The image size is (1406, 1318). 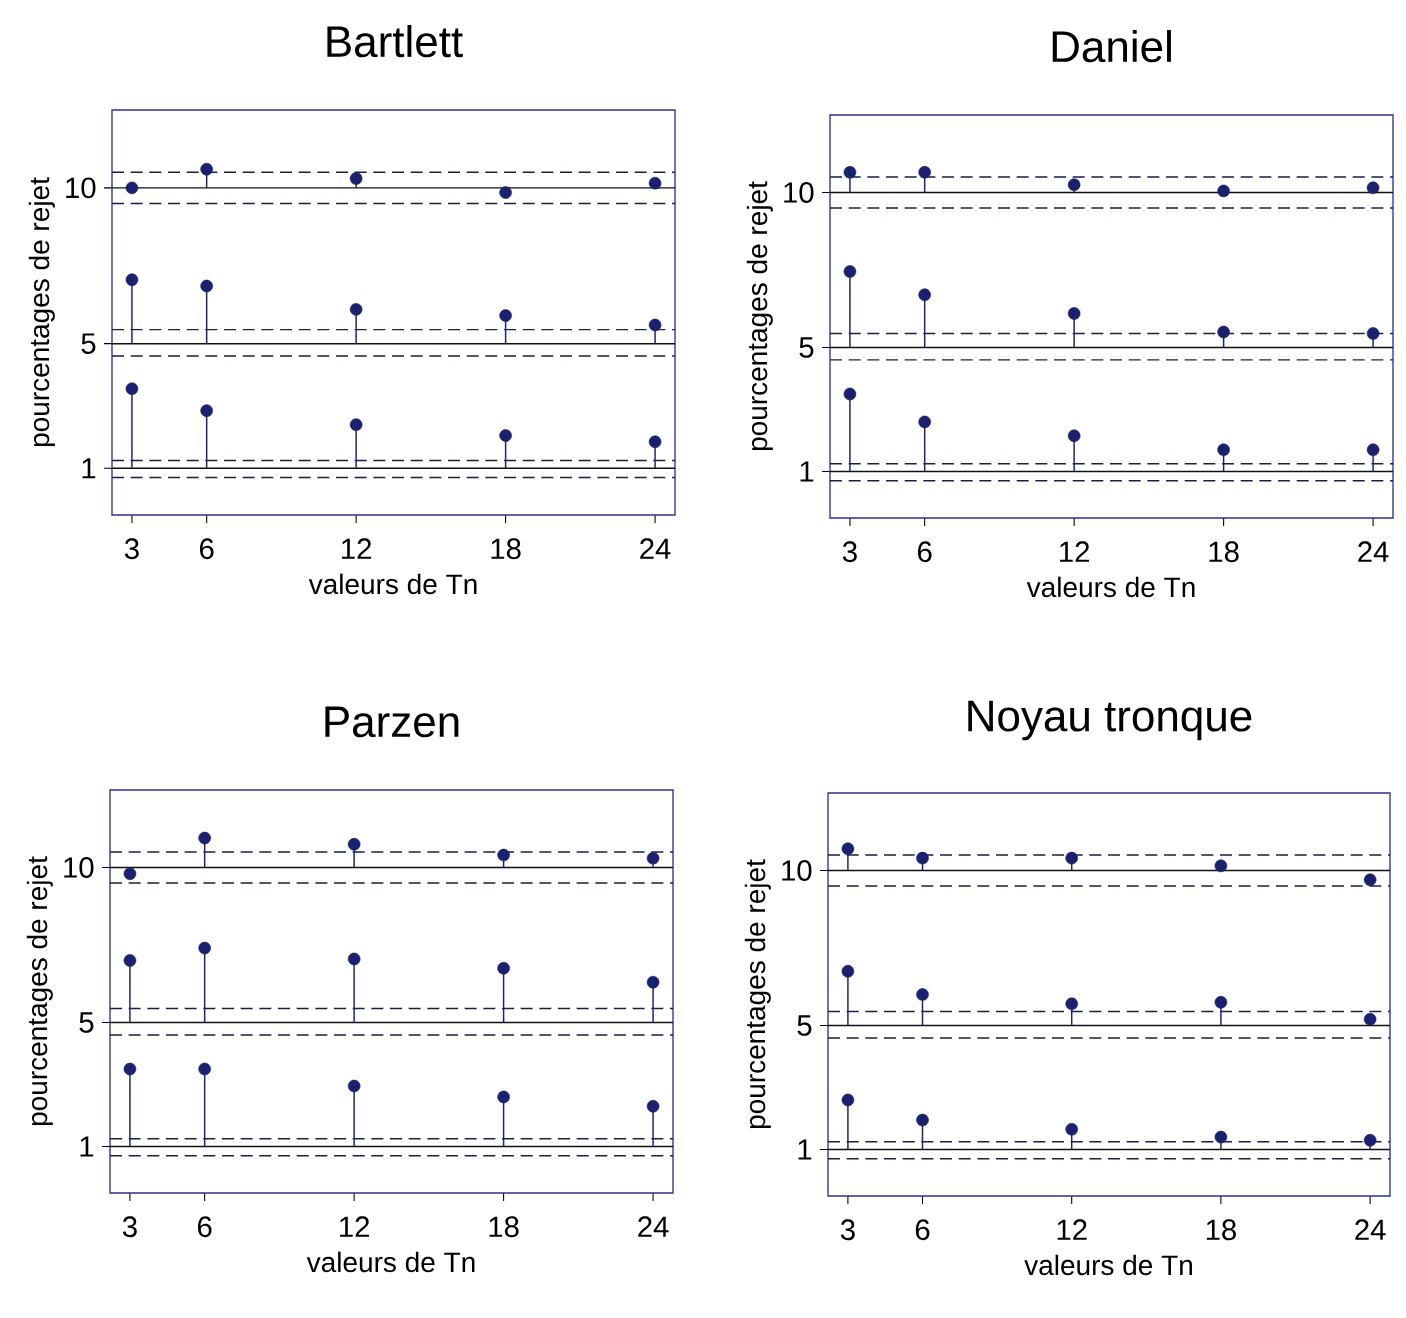 What do you see at coordinates (395, 41) in the screenshot?
I see `chart-title: Bartlett` at bounding box center [395, 41].